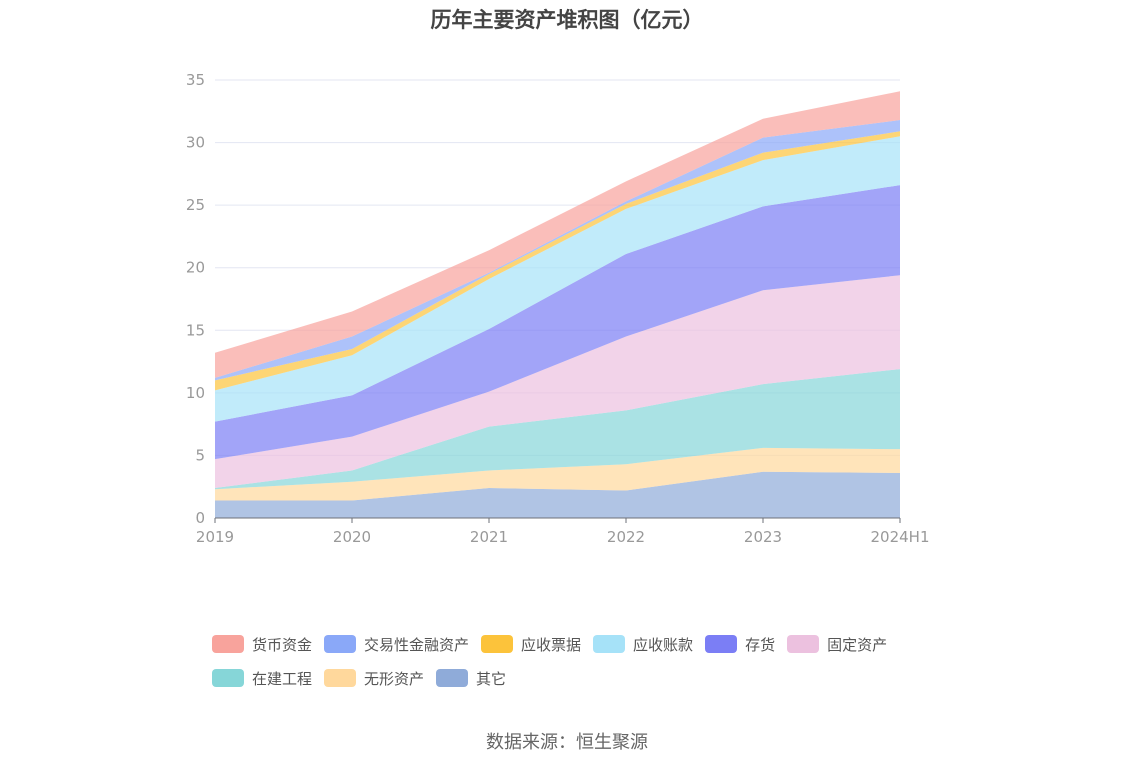  Describe the element at coordinates (352, 537) in the screenshot. I see `x-tick-label: 2020` at that location.